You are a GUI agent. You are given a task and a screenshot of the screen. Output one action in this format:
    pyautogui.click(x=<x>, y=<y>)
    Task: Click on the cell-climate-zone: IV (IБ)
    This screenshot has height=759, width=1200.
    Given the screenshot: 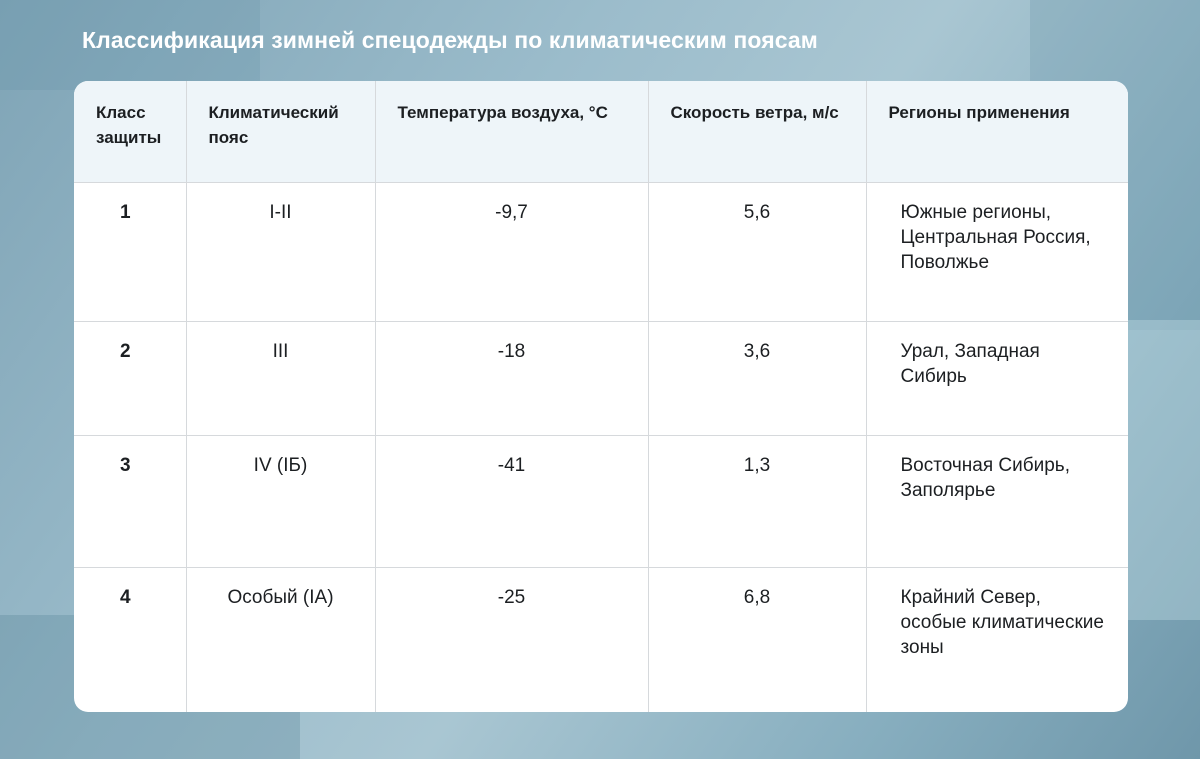 What is the action you would take?
    pyautogui.click(x=280, y=501)
    